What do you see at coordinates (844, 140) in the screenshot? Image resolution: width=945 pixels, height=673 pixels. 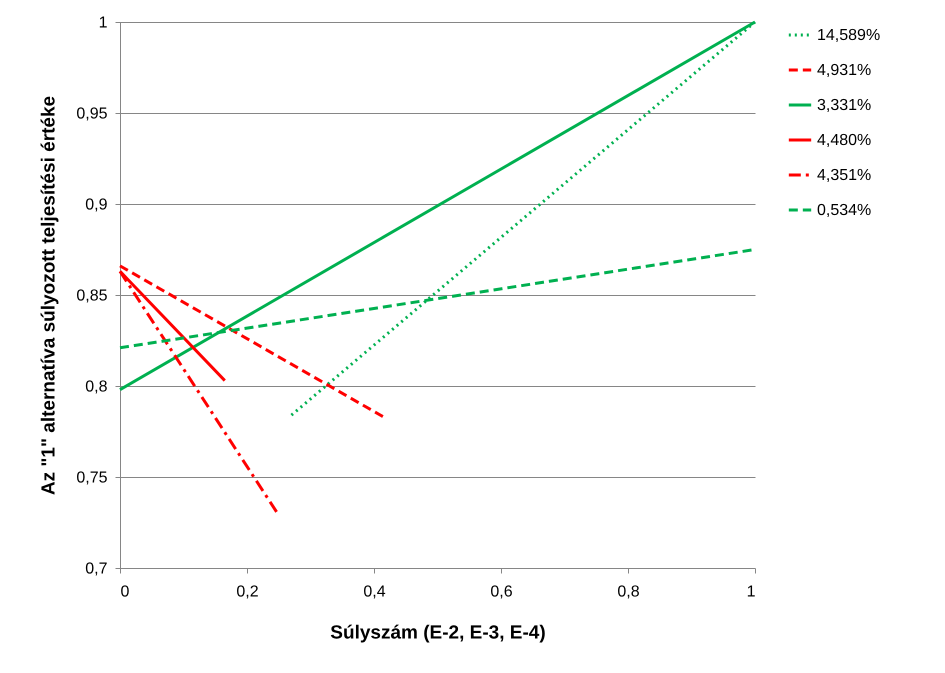 I see `legend-label: 4,480%` at bounding box center [844, 140].